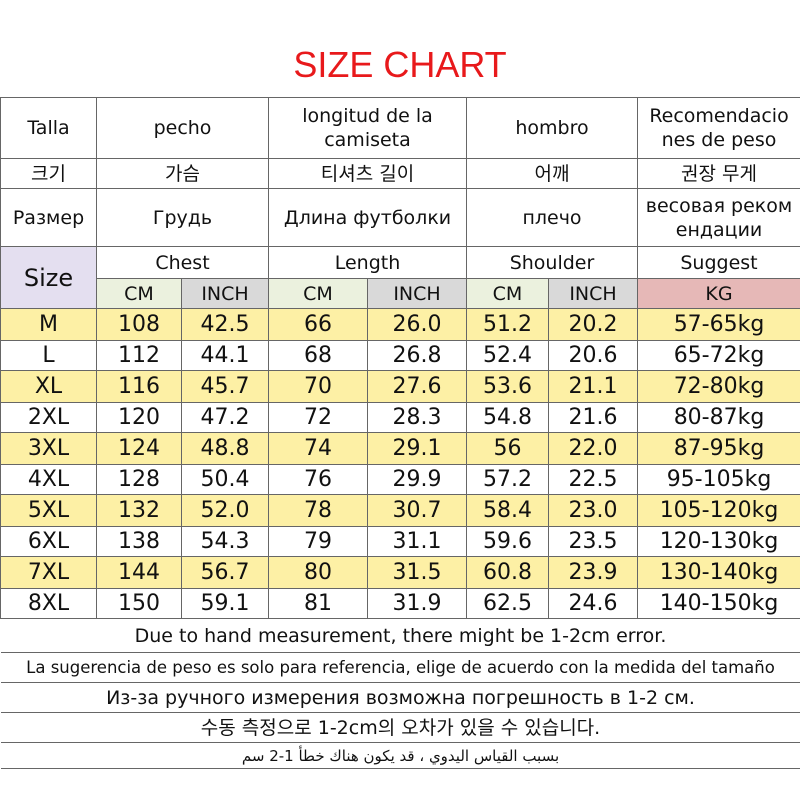 This screenshot has height=800, width=800. I want to click on value-cell: 23.5, so click(593, 541).